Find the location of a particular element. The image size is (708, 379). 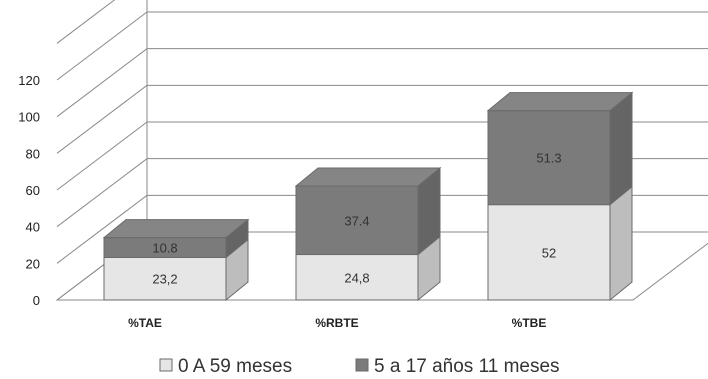

legend-label: 5 a 17 años 11 meses is located at coordinates (467, 366).